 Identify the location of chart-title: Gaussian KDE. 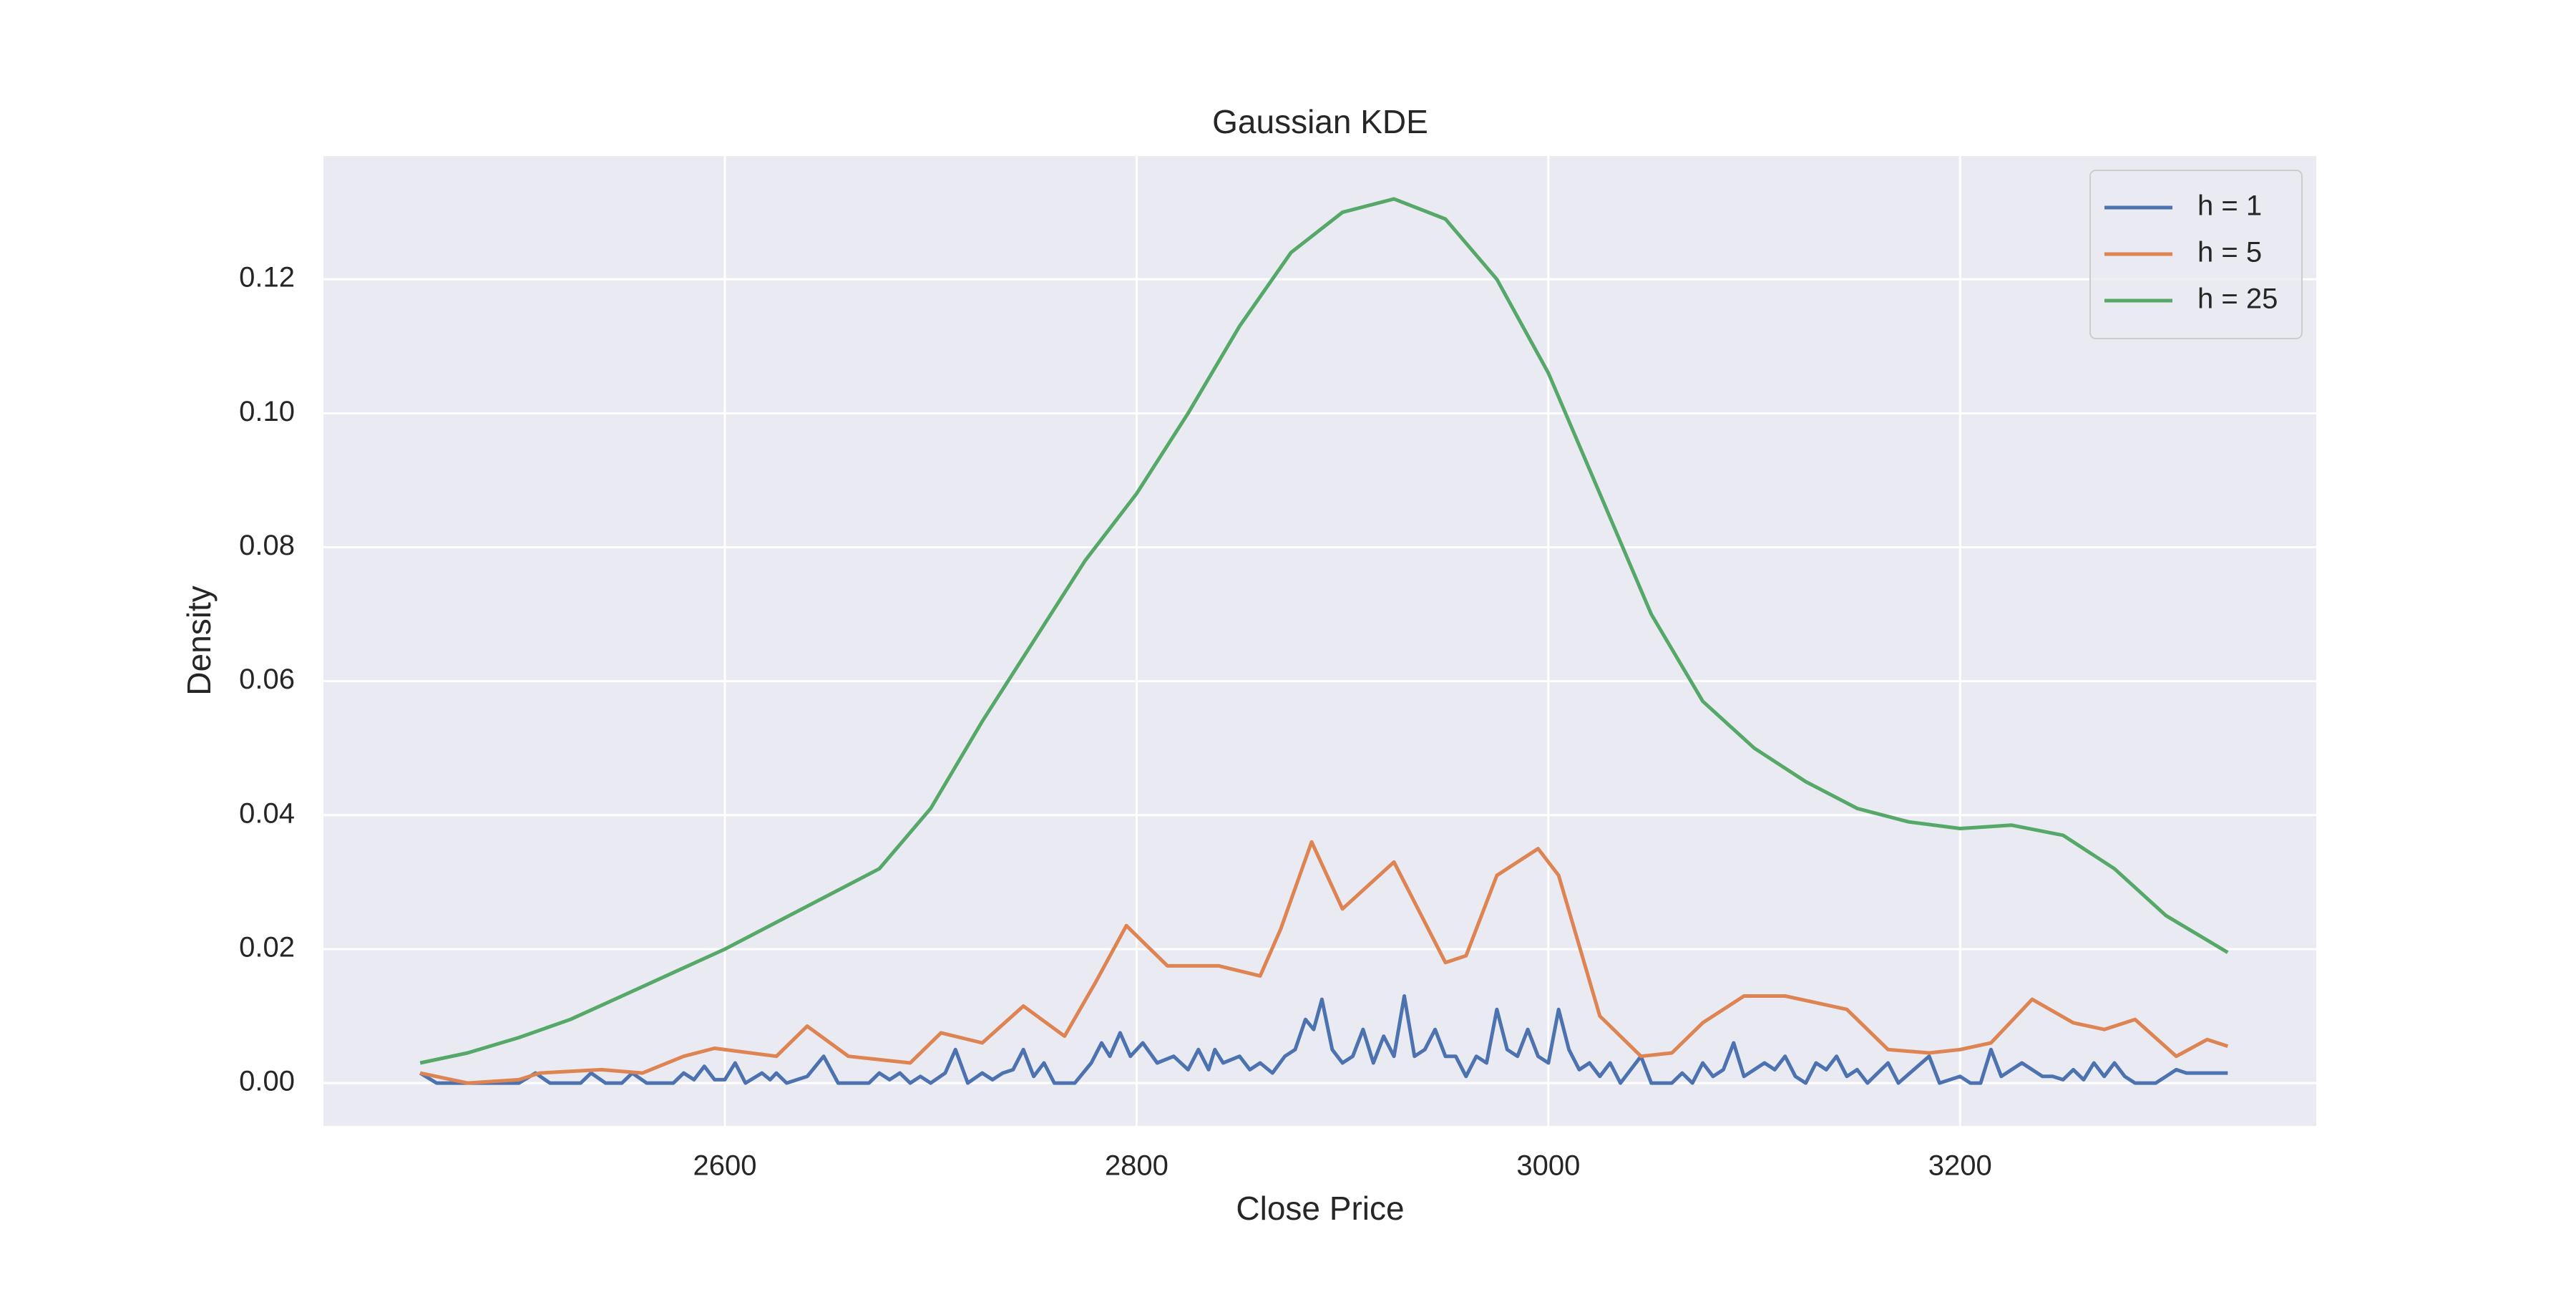
(1320, 121).